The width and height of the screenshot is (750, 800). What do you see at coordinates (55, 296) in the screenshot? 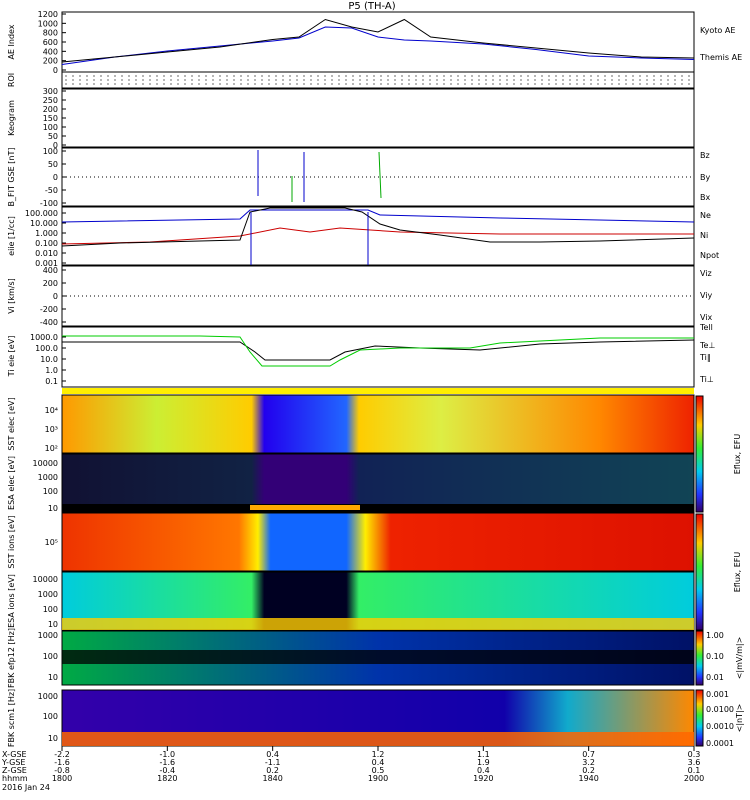
I see `velocity-tick: 0` at bounding box center [55, 296].